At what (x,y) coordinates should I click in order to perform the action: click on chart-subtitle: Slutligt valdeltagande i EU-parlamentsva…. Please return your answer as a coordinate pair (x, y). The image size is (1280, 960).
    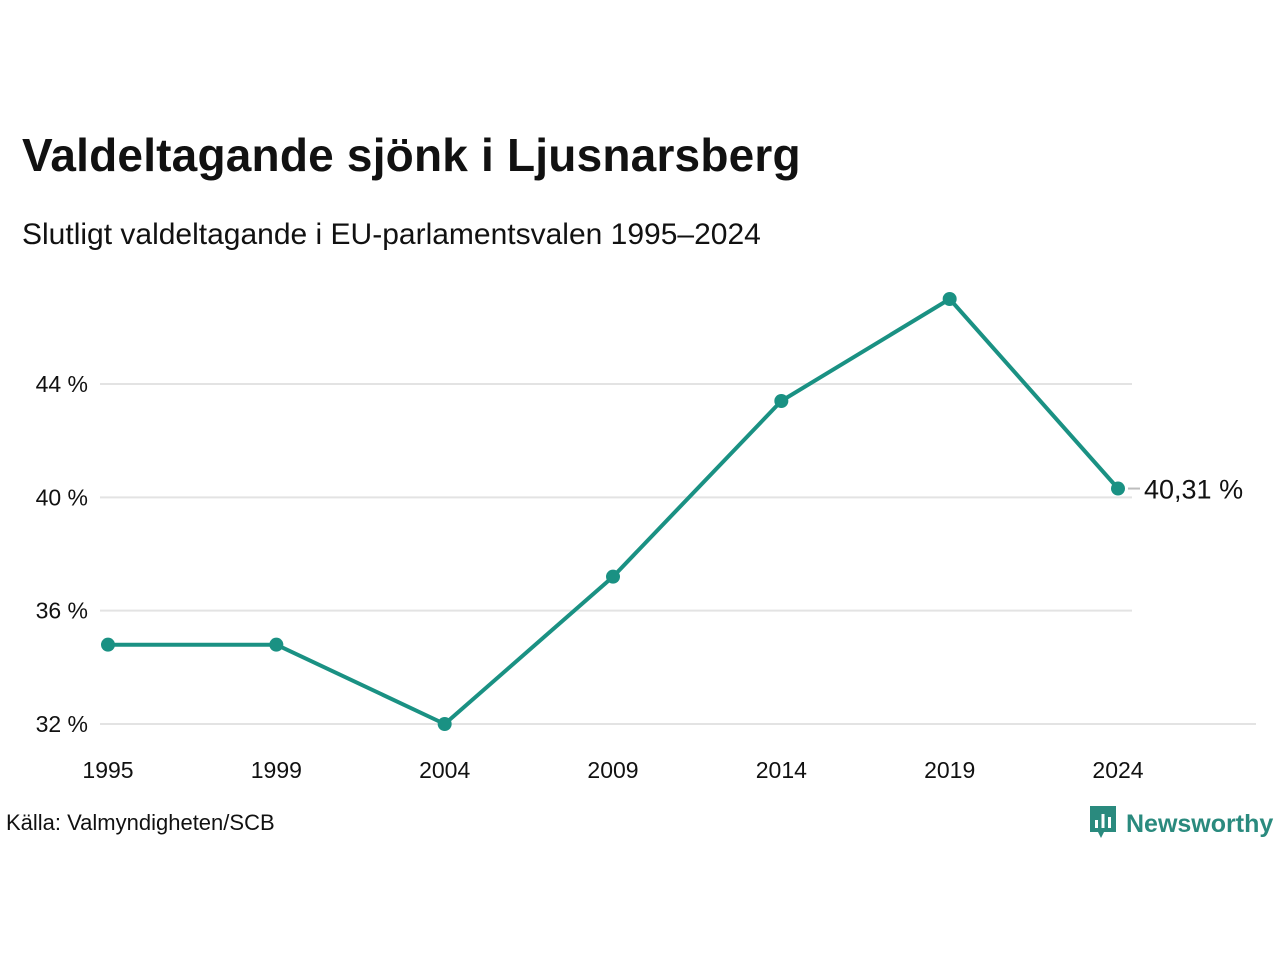
    Looking at the image, I should click on (391, 234).